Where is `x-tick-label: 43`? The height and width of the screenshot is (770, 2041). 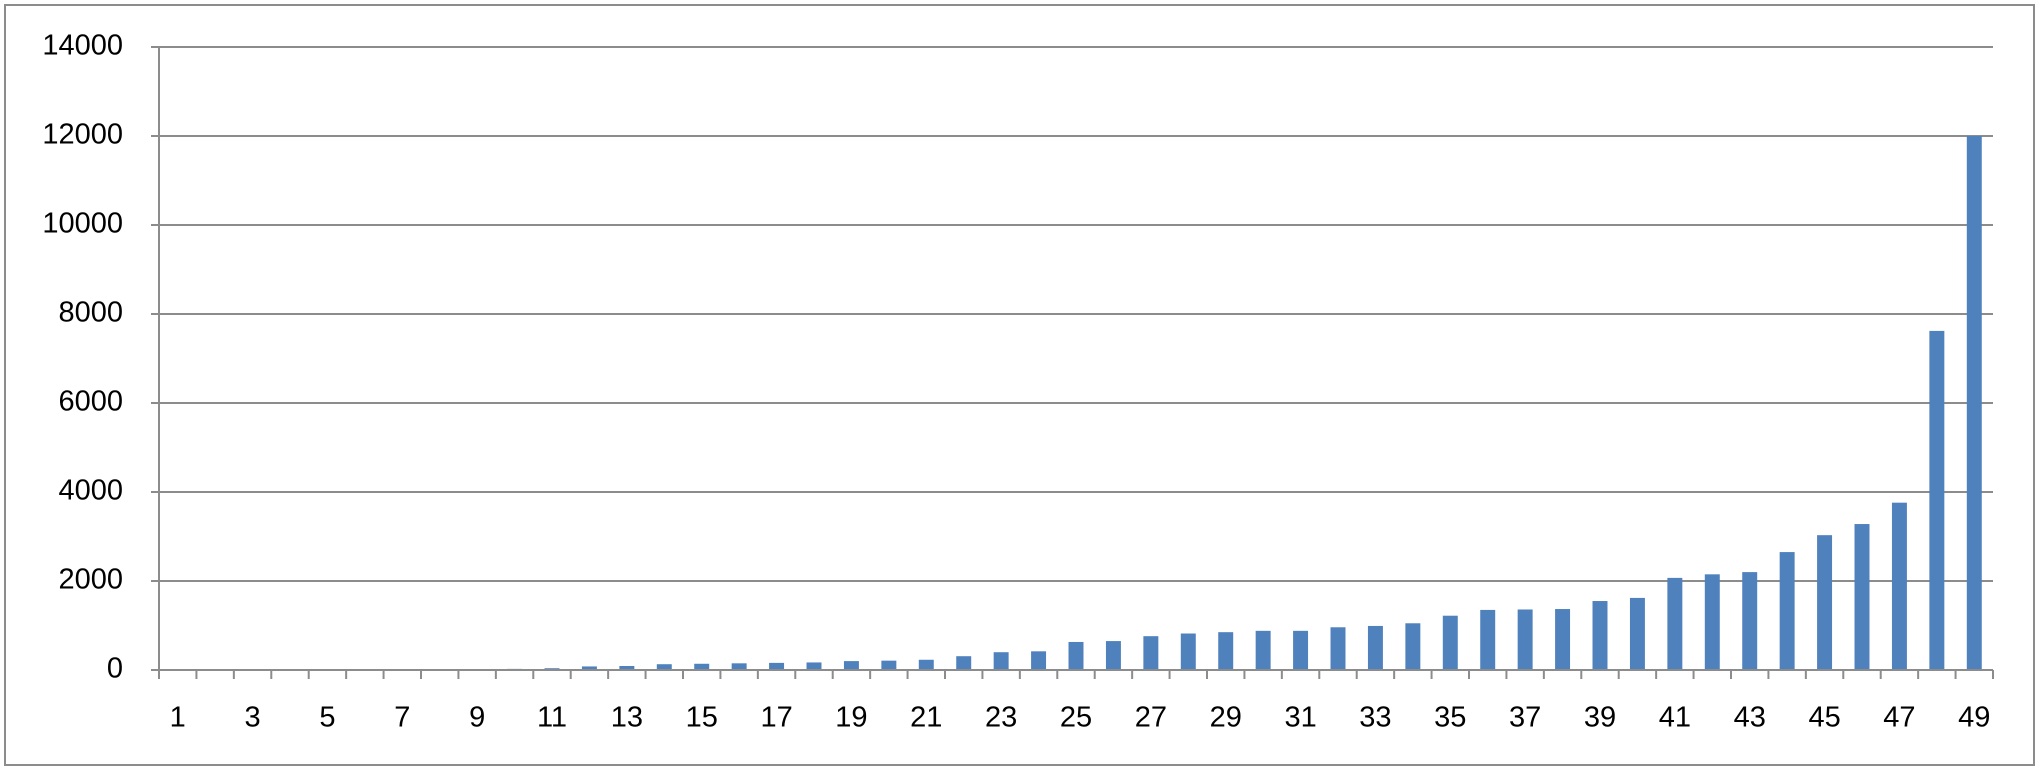
x-tick-label: 43 is located at coordinates (1750, 718).